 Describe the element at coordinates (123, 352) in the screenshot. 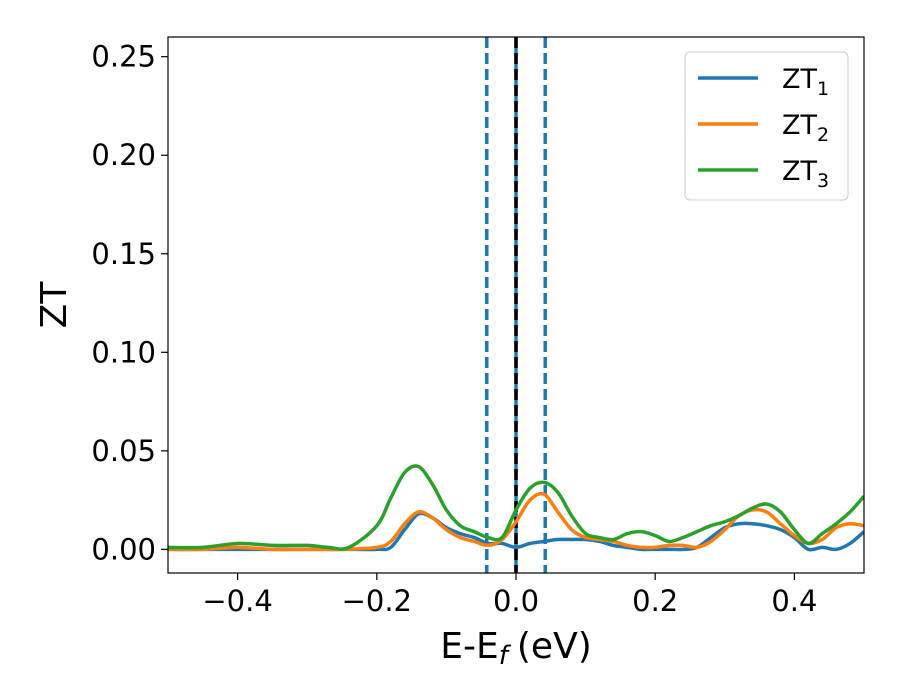

I see `y-tick-label-2: 0.10` at that location.